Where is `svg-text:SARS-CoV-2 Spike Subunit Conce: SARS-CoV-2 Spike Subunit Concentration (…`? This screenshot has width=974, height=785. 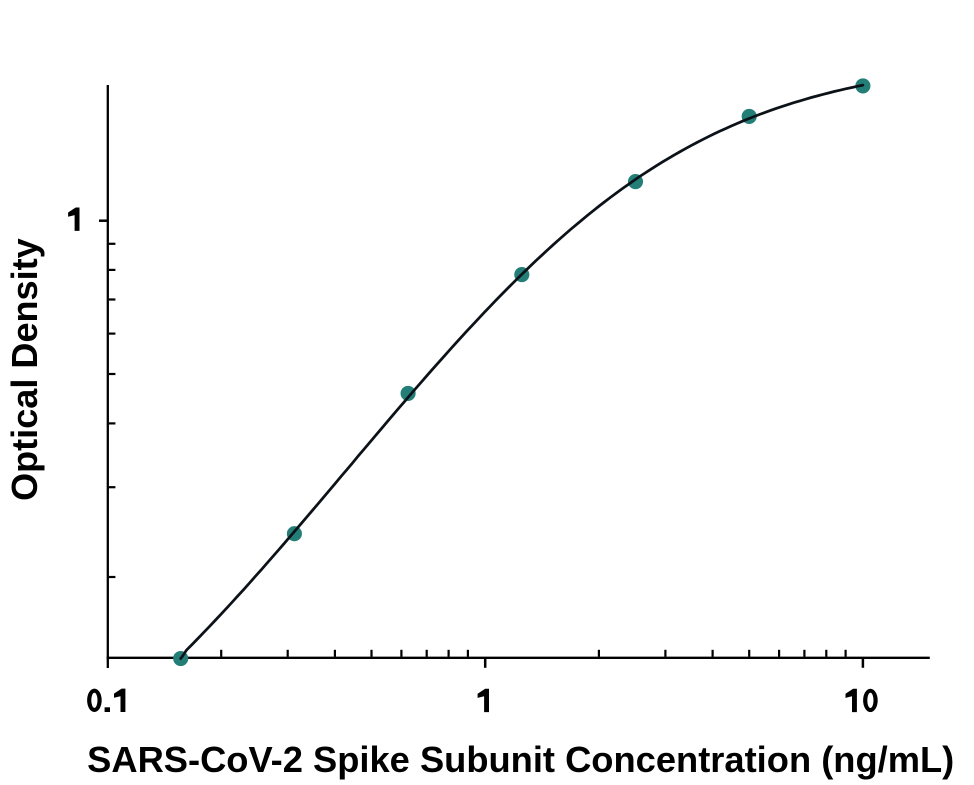 svg-text:SARS-CoV-2 Spike Subunit Conce: SARS-CoV-2 Spike Subunit Concentration (… is located at coordinates (520, 759).